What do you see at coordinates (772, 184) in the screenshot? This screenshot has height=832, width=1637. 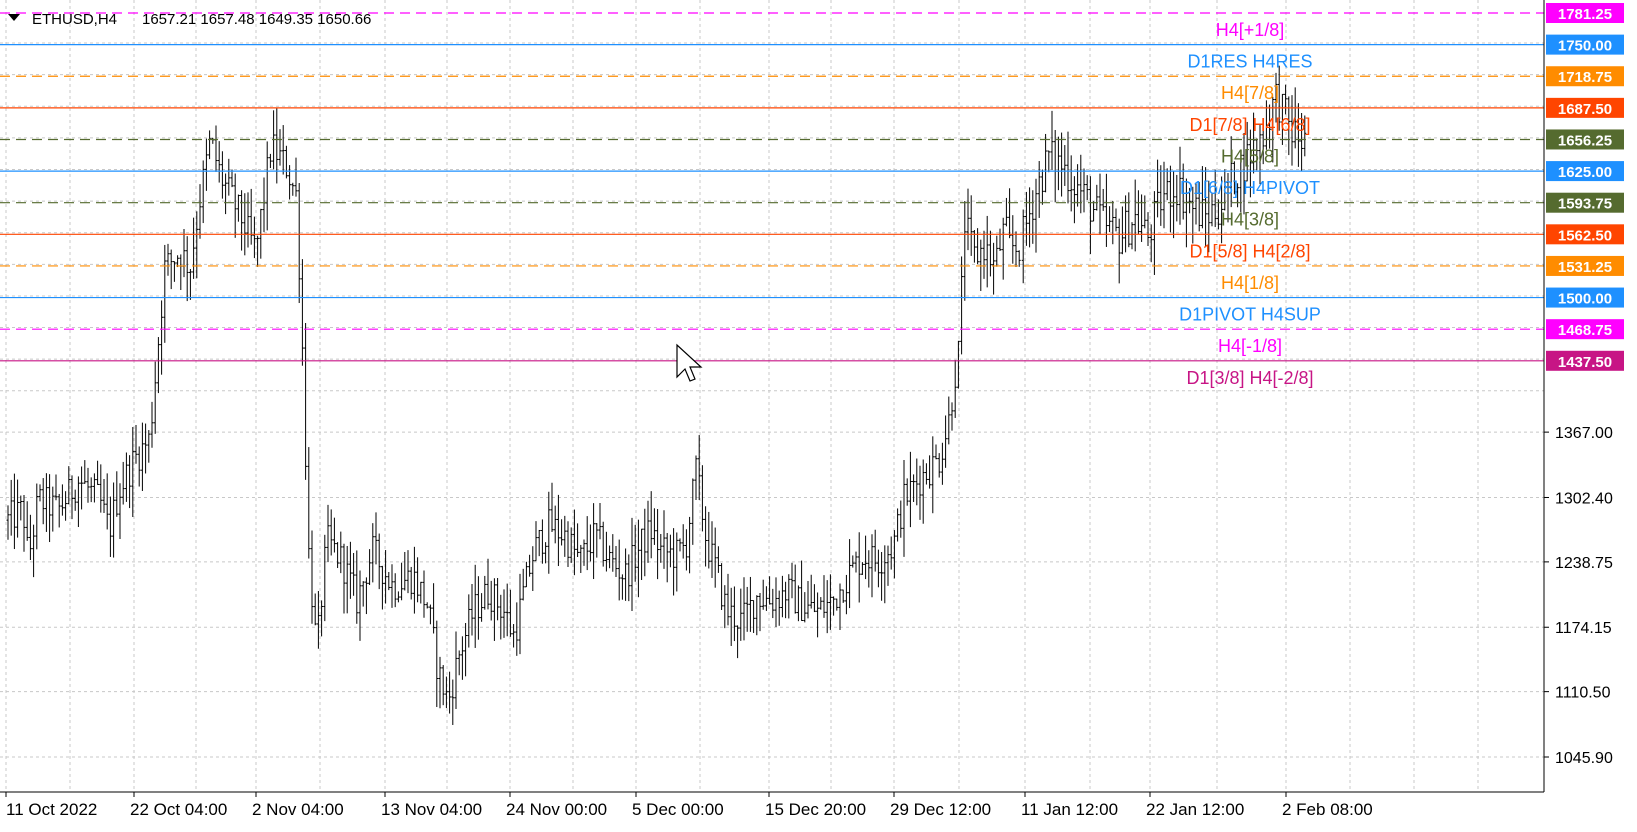 I see `level-line: D1[6/8] H4PIVOT` at bounding box center [772, 184].